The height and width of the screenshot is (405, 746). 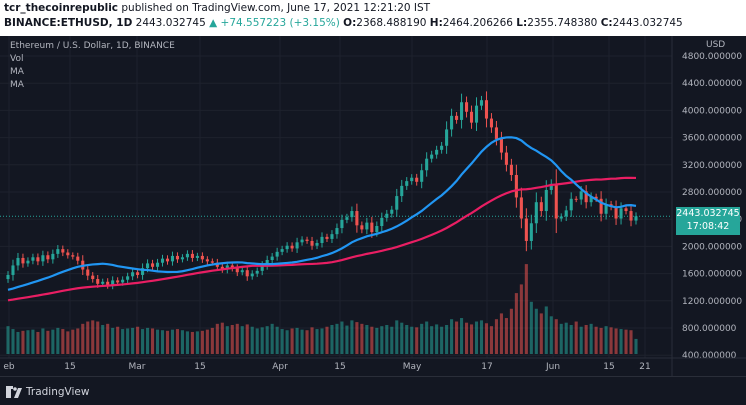 I want to click on symbol-label: BINANCE:ETHUSD, 1D, so click(x=68, y=23).